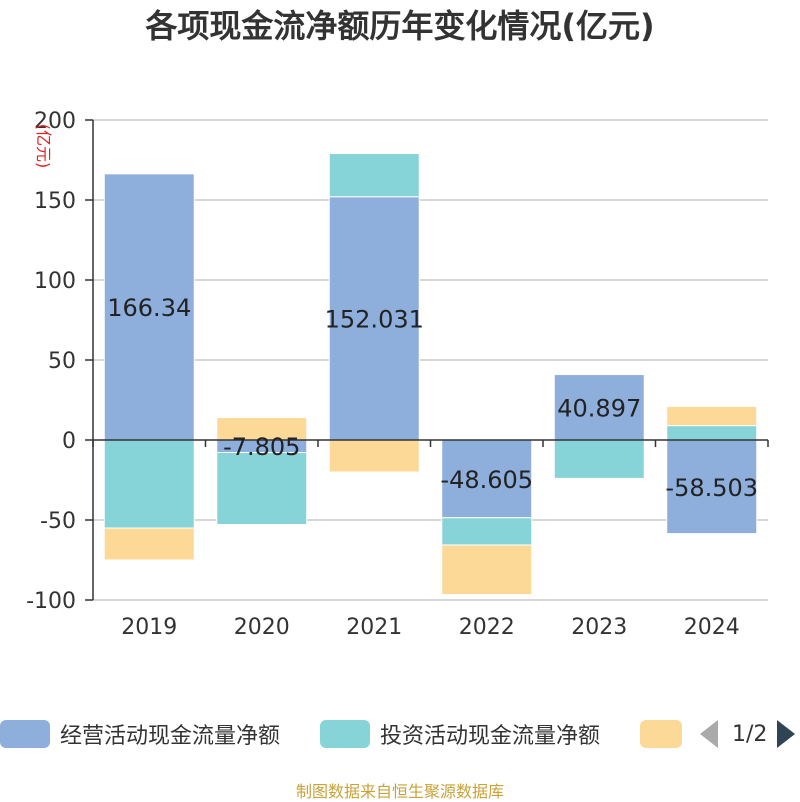 The width and height of the screenshot is (800, 802). Describe the element at coordinates (487, 627) in the screenshot. I see `x-tick-label-2022: 2022` at that location.